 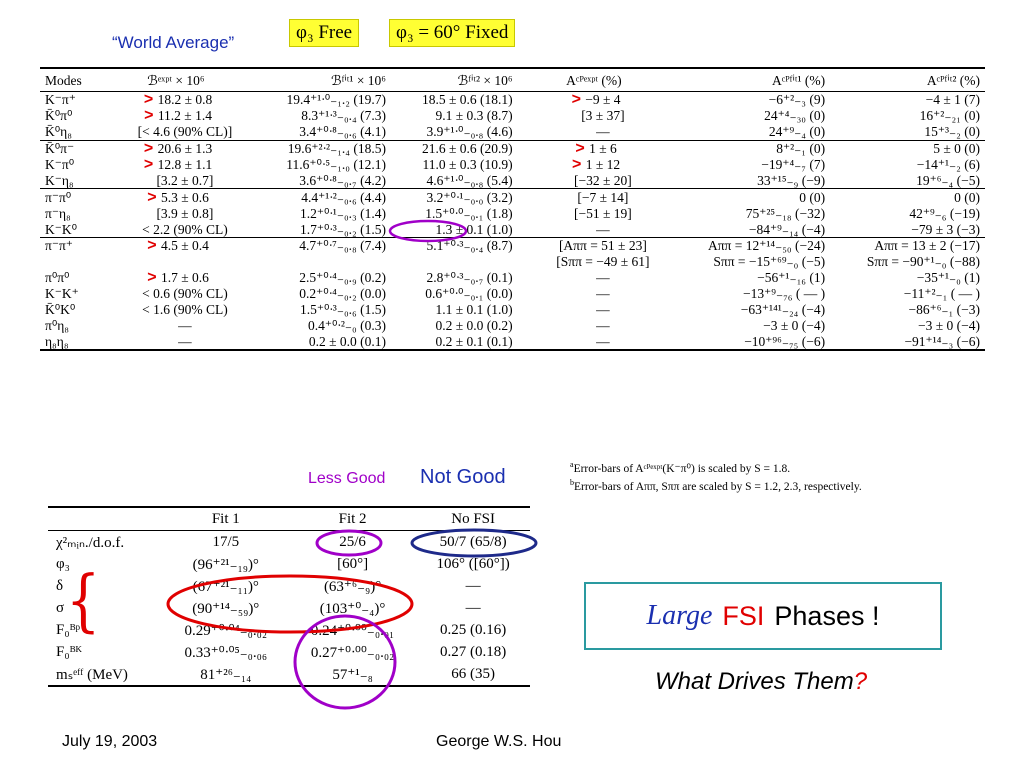 I want to click on nofsi-cell: 66 (35), so click(x=473, y=675).